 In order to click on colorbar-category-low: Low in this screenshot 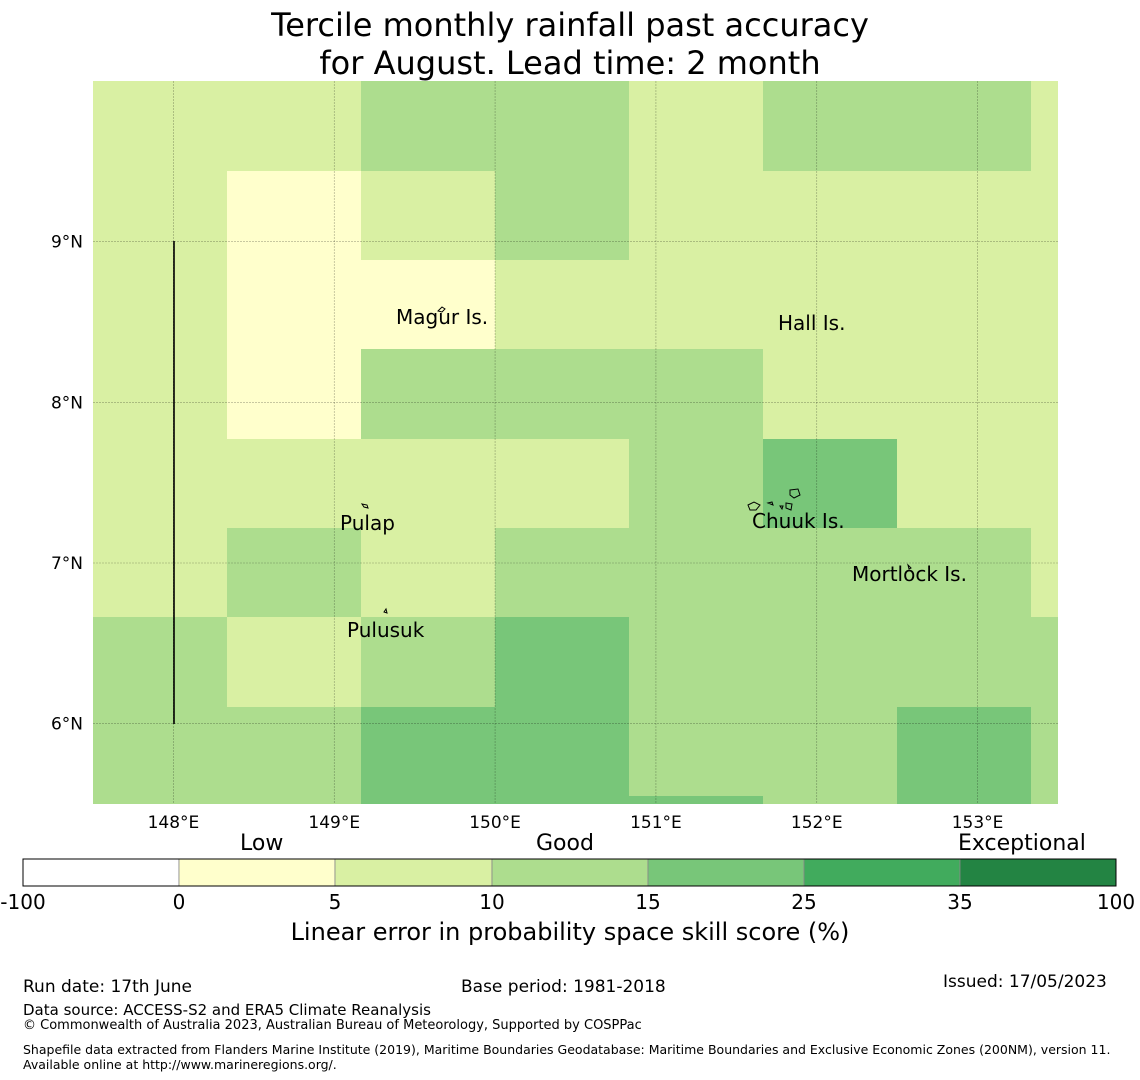, I will do `click(262, 843)`.